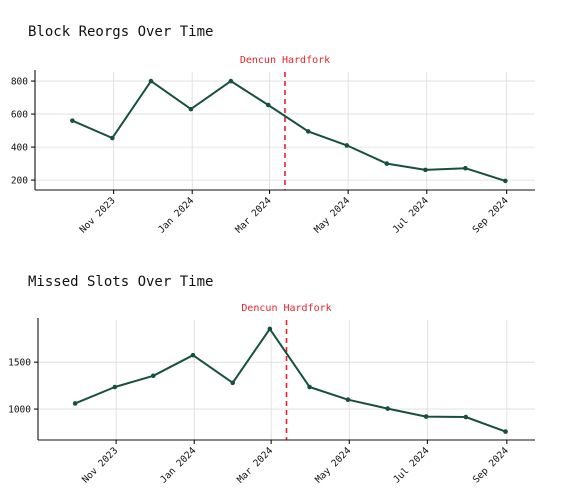 The height and width of the screenshot is (500, 571). What do you see at coordinates (19, 363) in the screenshot?
I see `y-tick-label: 1500` at bounding box center [19, 363].